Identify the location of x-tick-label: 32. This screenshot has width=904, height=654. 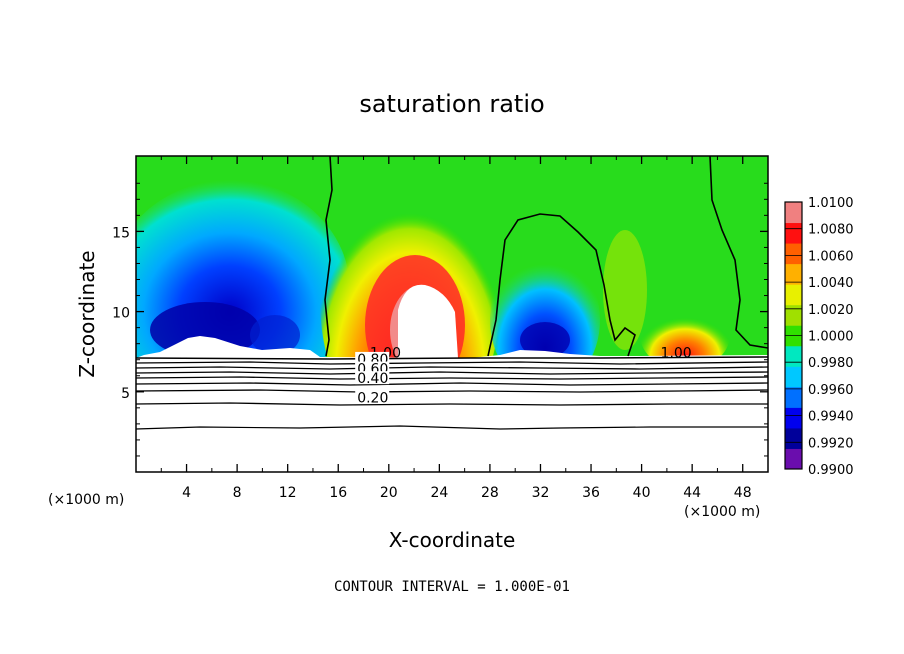
(541, 493).